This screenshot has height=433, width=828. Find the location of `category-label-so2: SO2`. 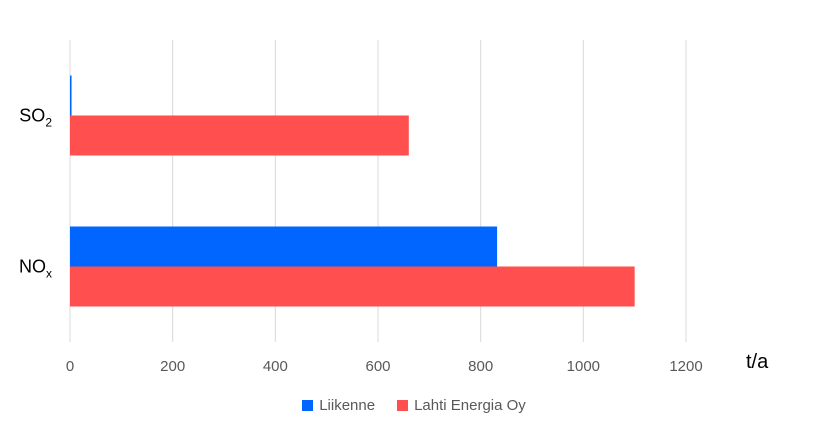

category-label-so2: SO2 is located at coordinates (35, 118).